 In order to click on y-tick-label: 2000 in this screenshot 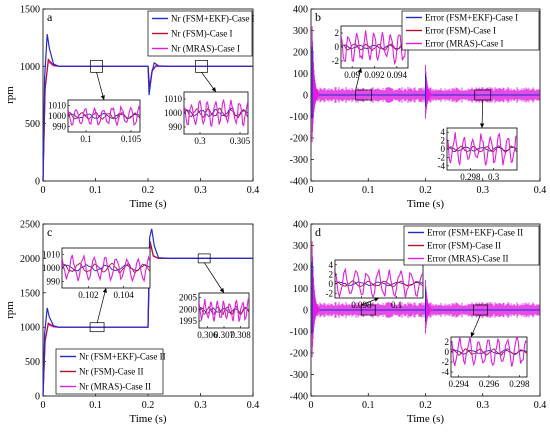, I will do `click(30, 259)`.